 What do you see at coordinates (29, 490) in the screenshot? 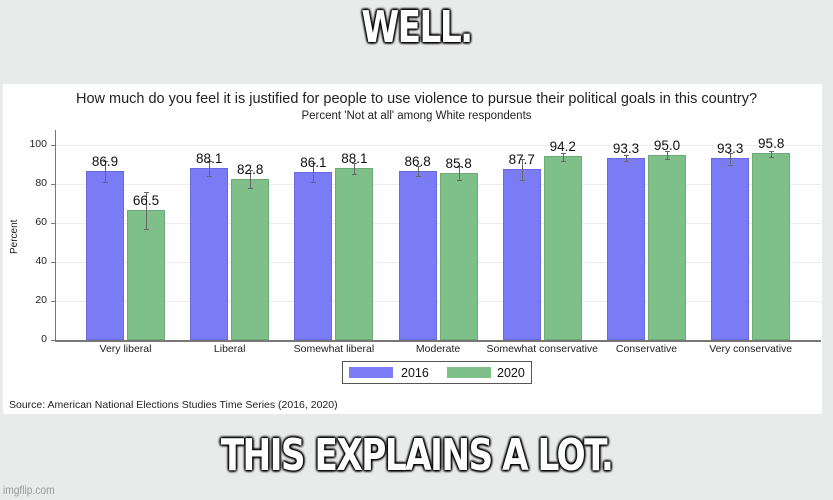
I see `watermark: imgflip.com` at bounding box center [29, 490].